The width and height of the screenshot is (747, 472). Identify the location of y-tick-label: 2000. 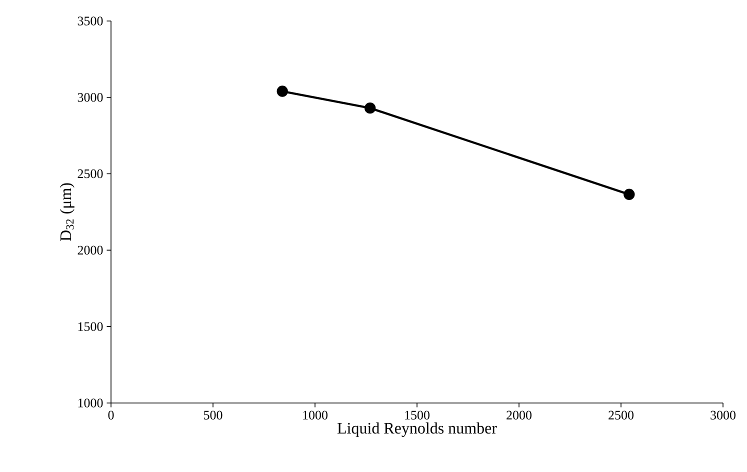
(90, 250).